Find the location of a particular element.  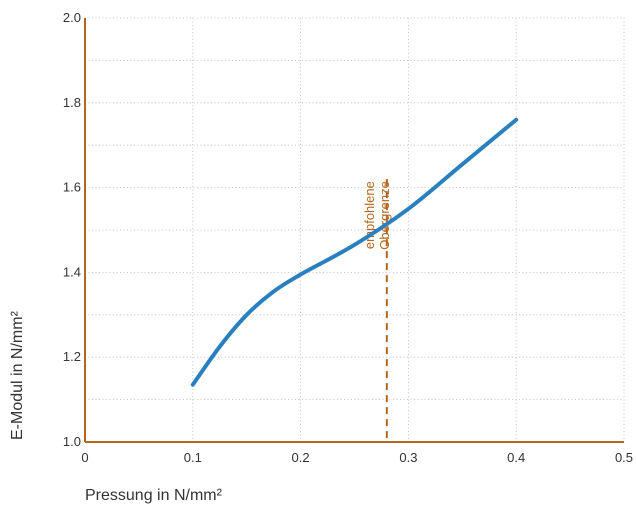

y-tick-label: 1.6 is located at coordinates (72, 187).